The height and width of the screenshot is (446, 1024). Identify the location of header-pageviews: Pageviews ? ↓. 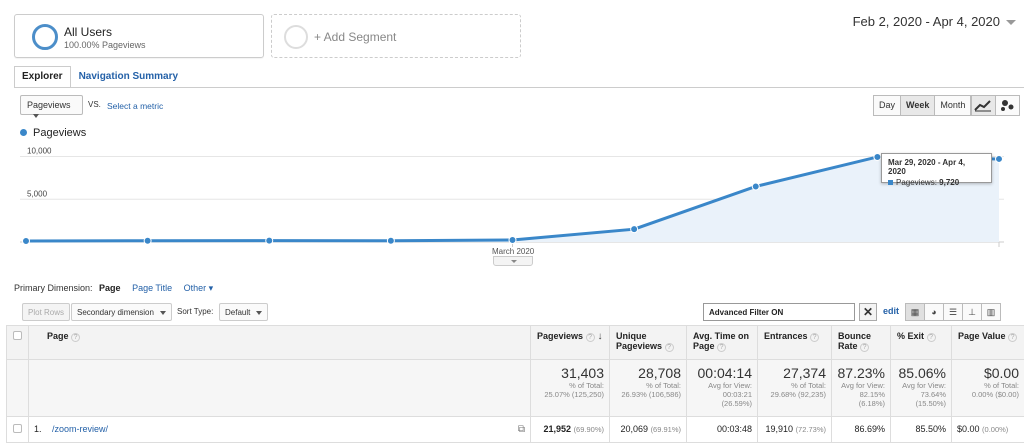
(570, 342).